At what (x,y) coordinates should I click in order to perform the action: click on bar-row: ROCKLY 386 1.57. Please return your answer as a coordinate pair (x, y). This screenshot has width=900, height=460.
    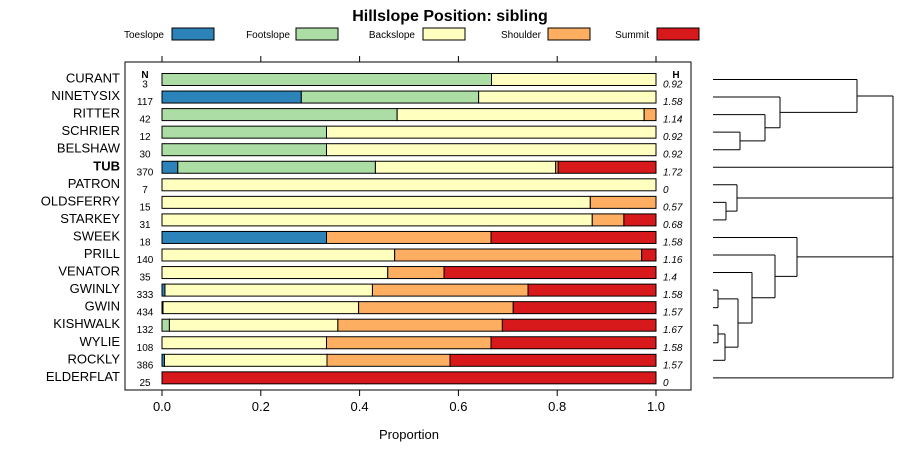
    Looking at the image, I should click on (375, 361).